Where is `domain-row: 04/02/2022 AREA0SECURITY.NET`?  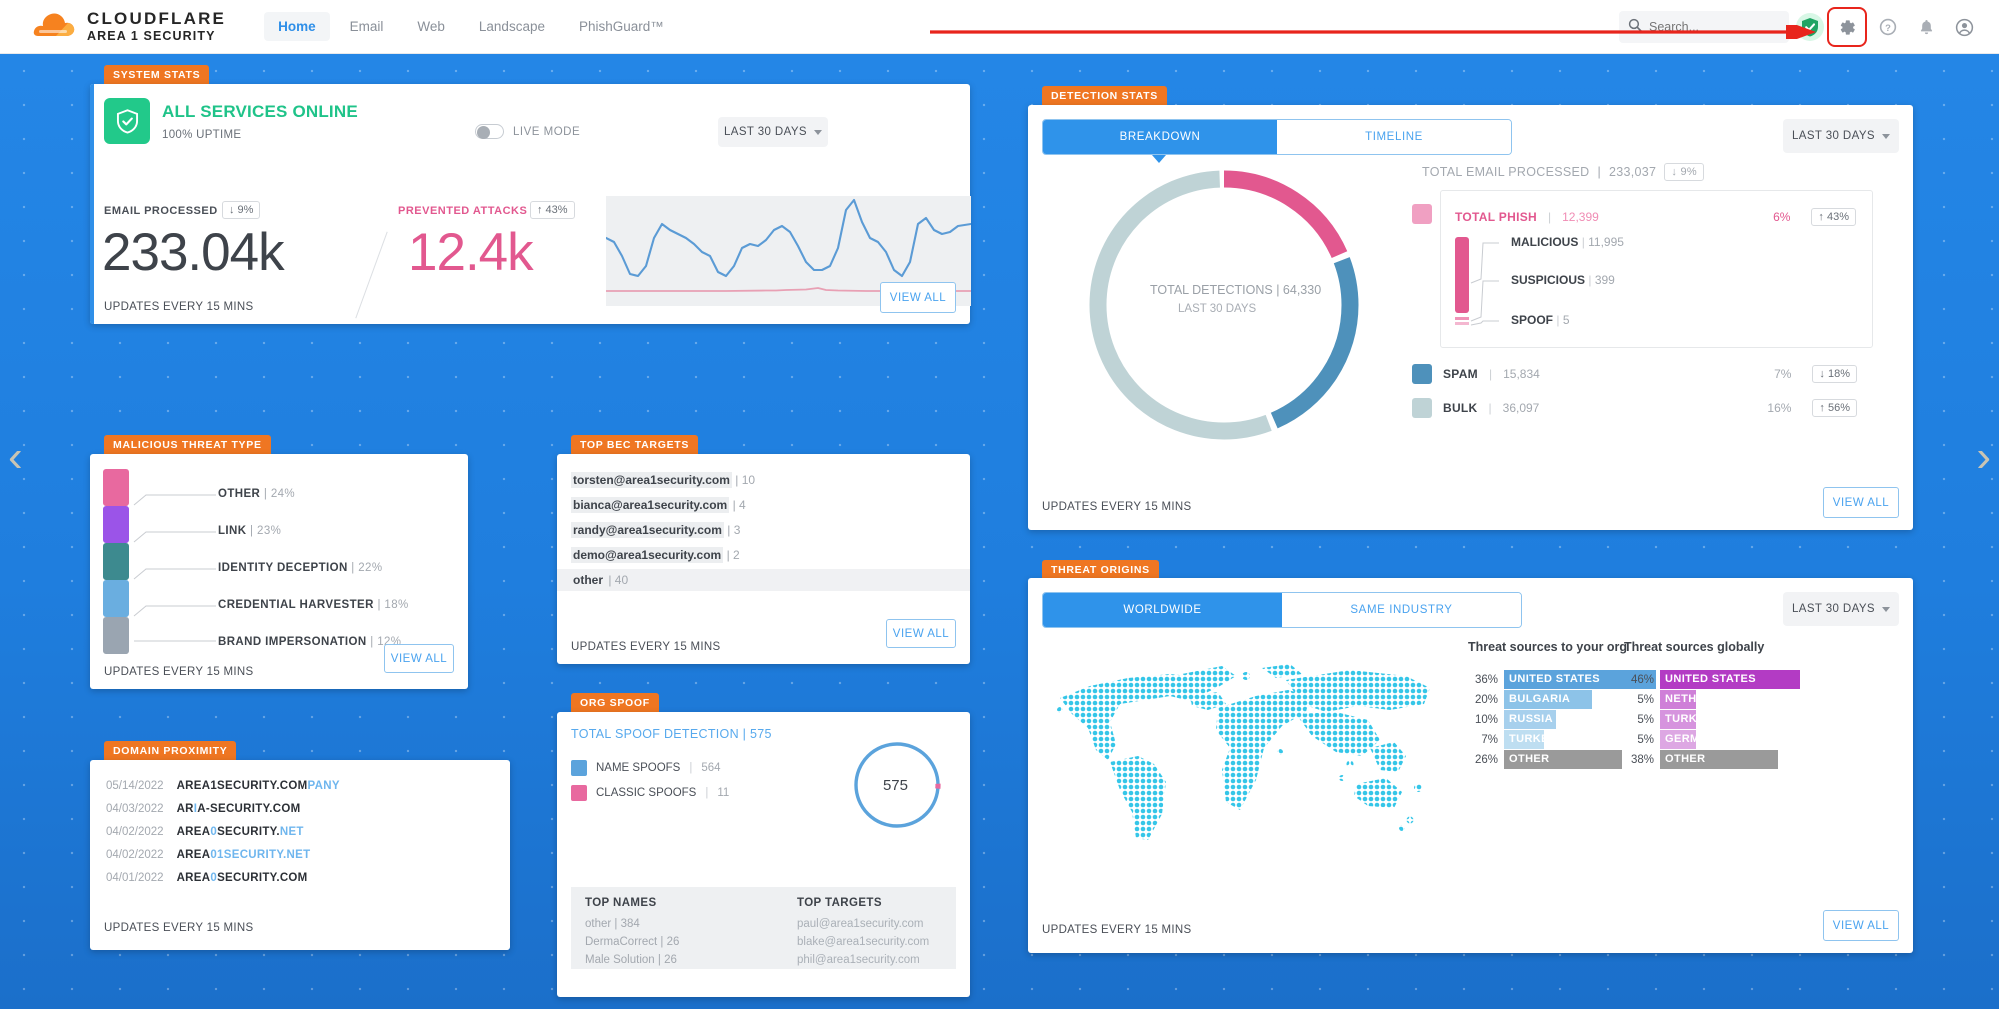
domain-row: 04/02/2022 AREA0SECURITY.NET is located at coordinates (205, 832).